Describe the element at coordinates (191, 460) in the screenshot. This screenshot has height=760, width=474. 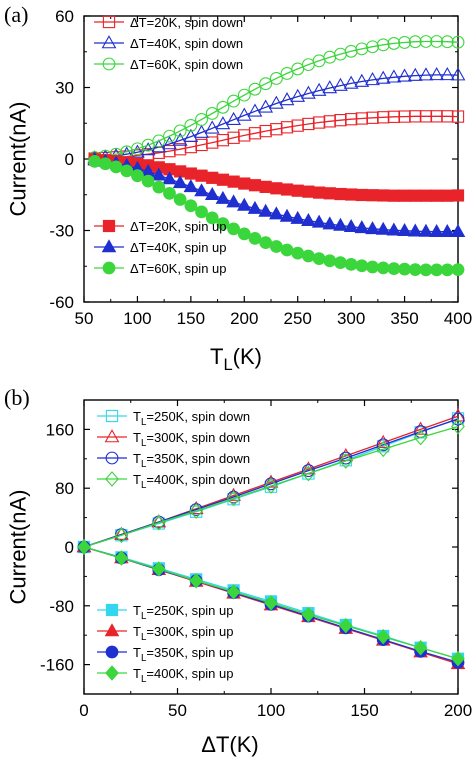
I see `legend-label: TL=350K, spin down` at that location.